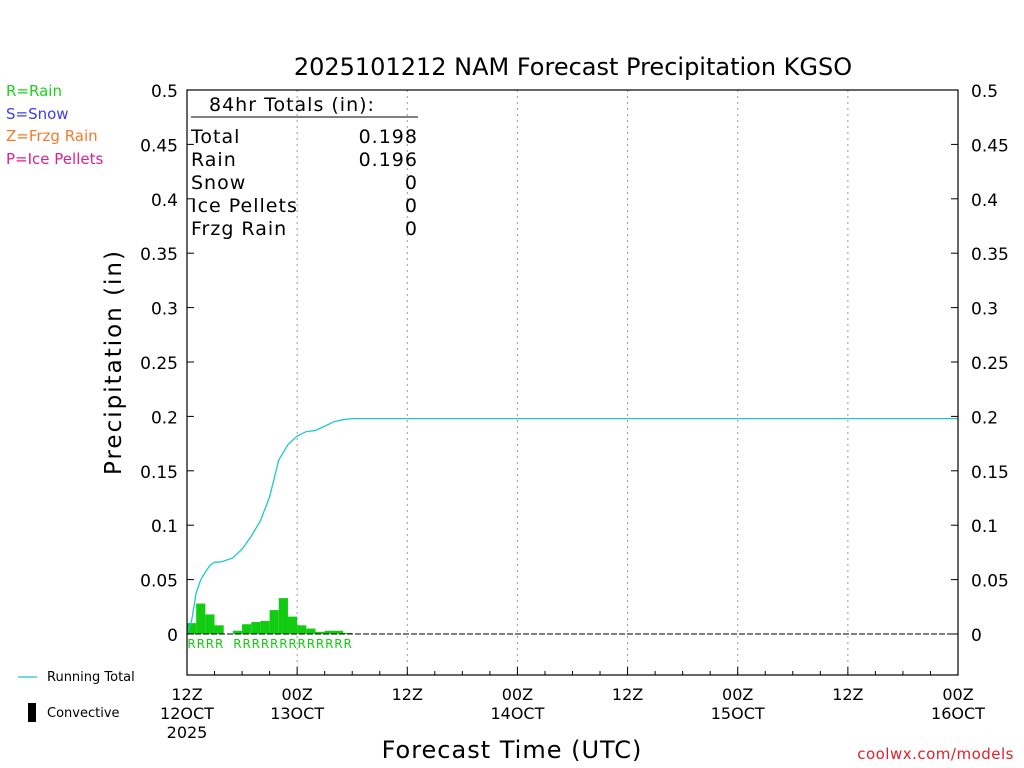  I want to click on convective-legend-label: Convective, so click(83, 713).